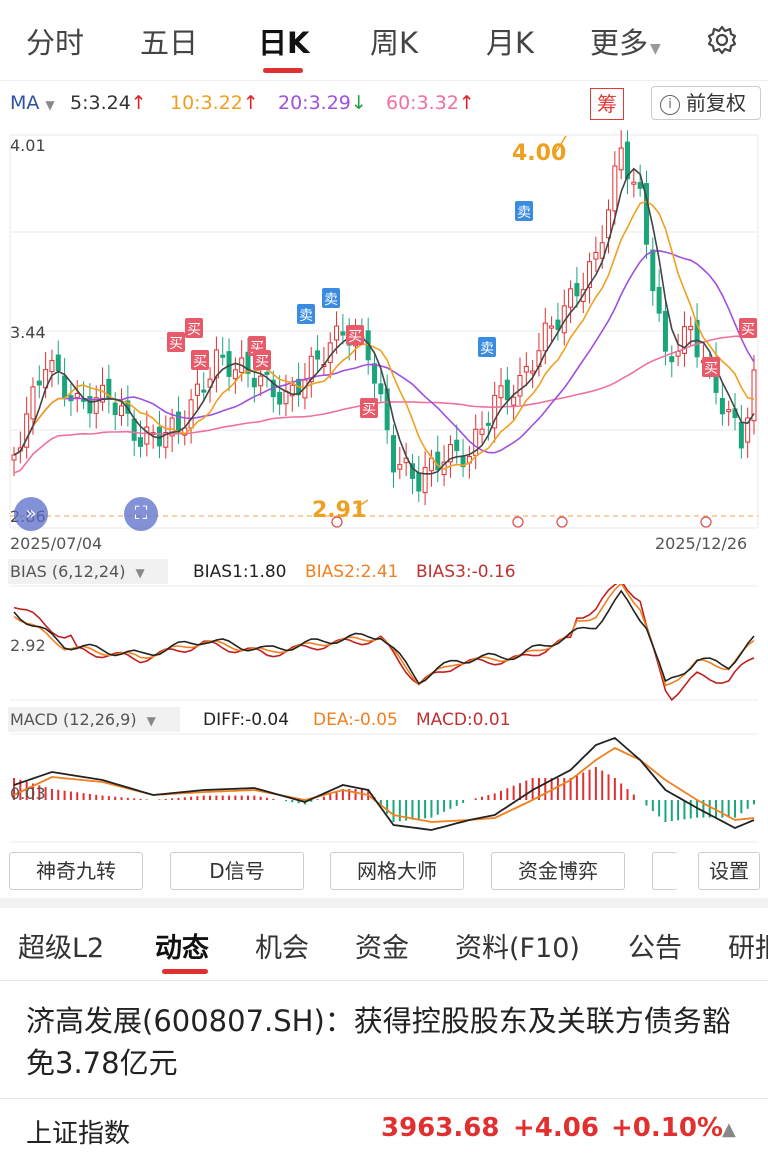  What do you see at coordinates (358, 103) in the screenshot?
I see `down-arrow-icon: ↓` at bounding box center [358, 103].